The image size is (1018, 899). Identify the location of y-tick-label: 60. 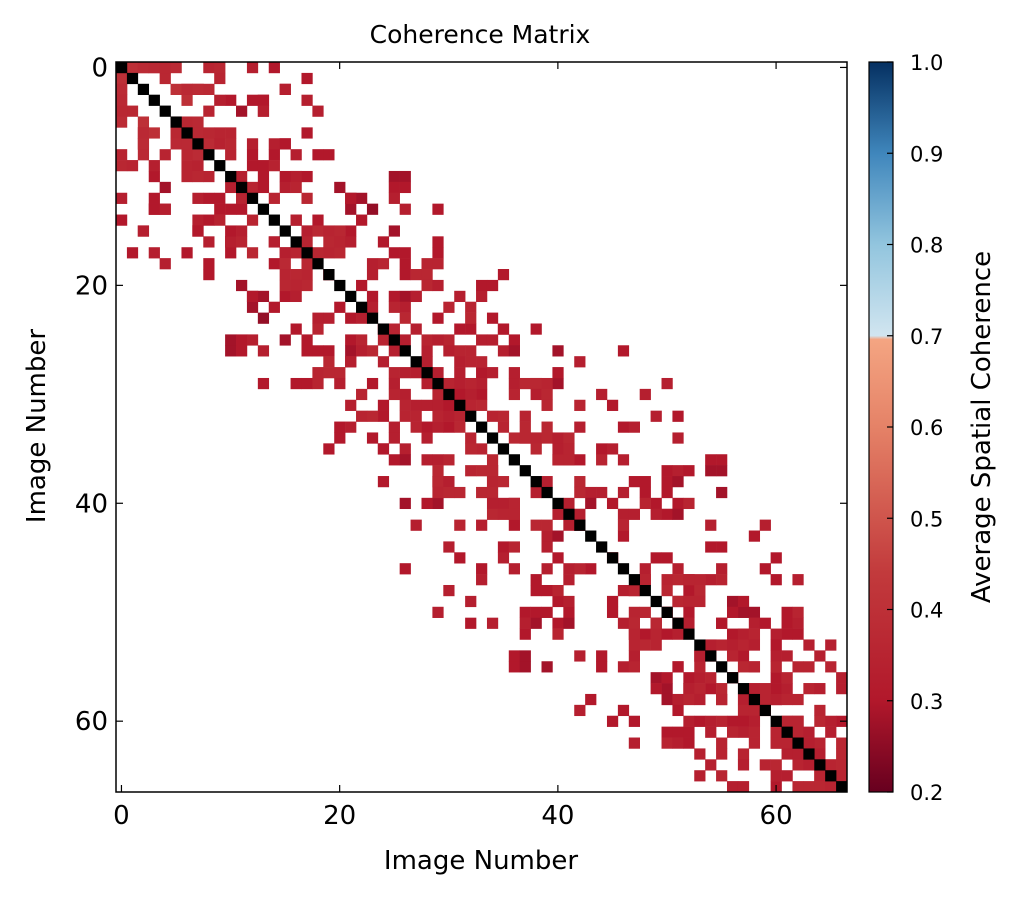
(91, 722).